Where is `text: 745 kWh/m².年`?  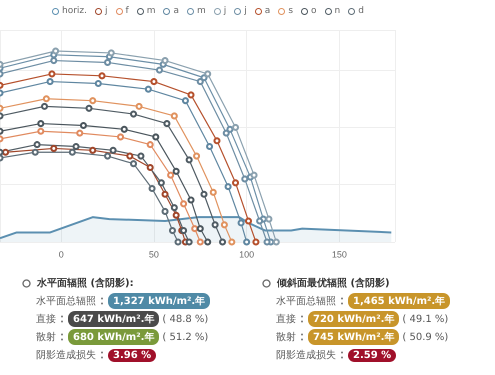
text: 745 kWh/m².年 is located at coordinates (353, 337).